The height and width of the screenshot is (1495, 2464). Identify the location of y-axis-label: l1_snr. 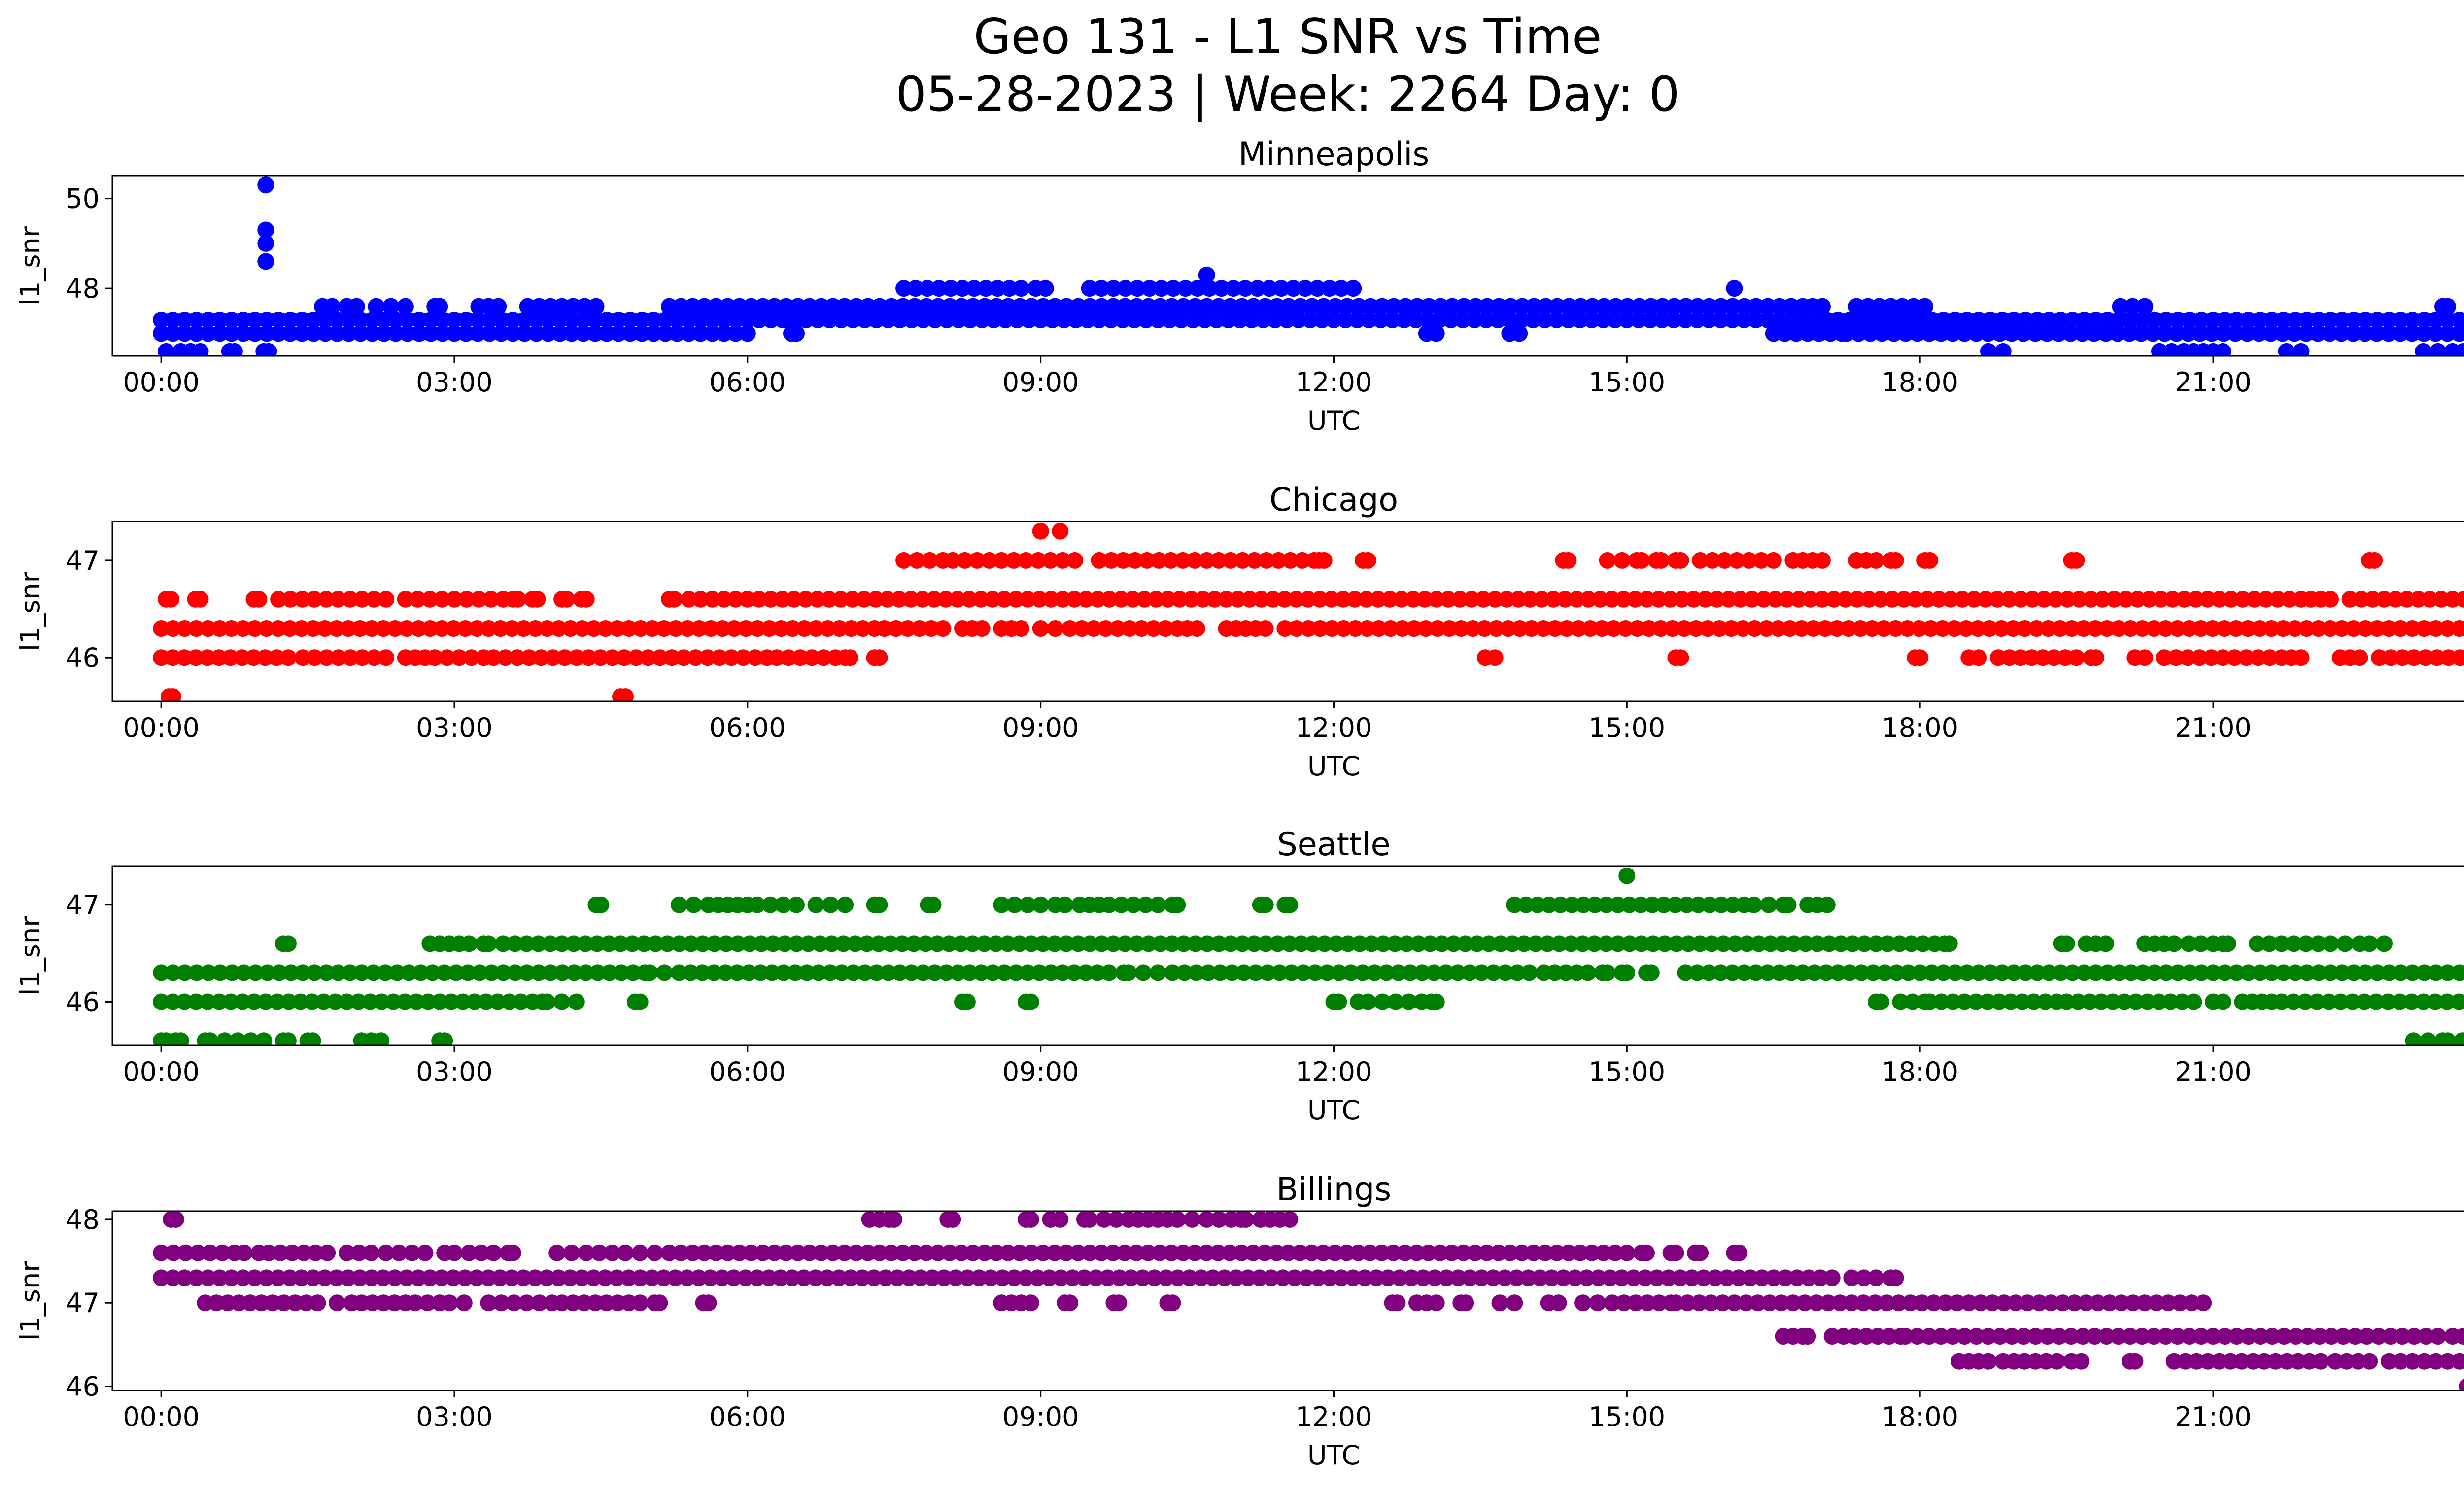
(30, 266).